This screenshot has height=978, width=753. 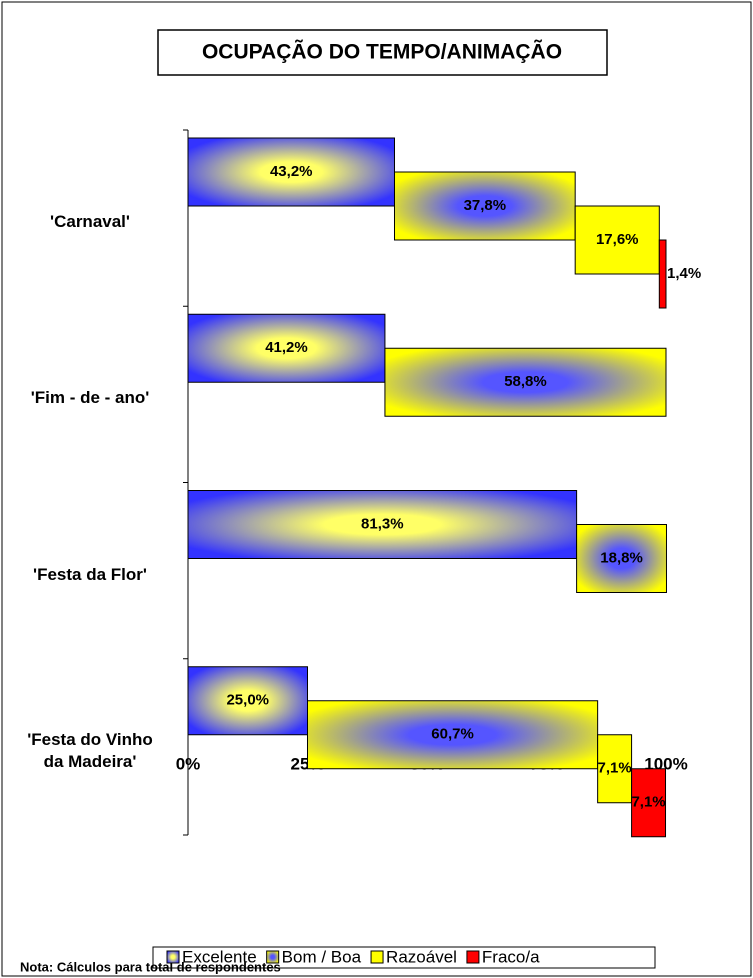 What do you see at coordinates (684, 273) in the screenshot?
I see `value-label: 1,4%` at bounding box center [684, 273].